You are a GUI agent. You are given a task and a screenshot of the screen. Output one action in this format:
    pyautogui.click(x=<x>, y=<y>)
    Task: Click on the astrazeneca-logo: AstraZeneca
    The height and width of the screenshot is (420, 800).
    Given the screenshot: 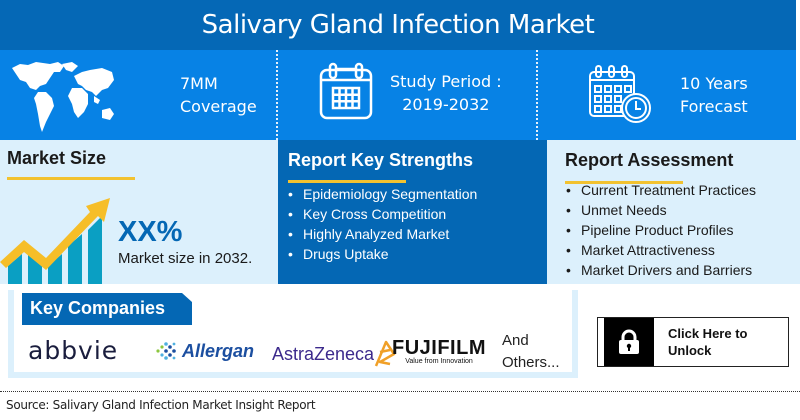 What is the action you would take?
    pyautogui.click(x=334, y=354)
    